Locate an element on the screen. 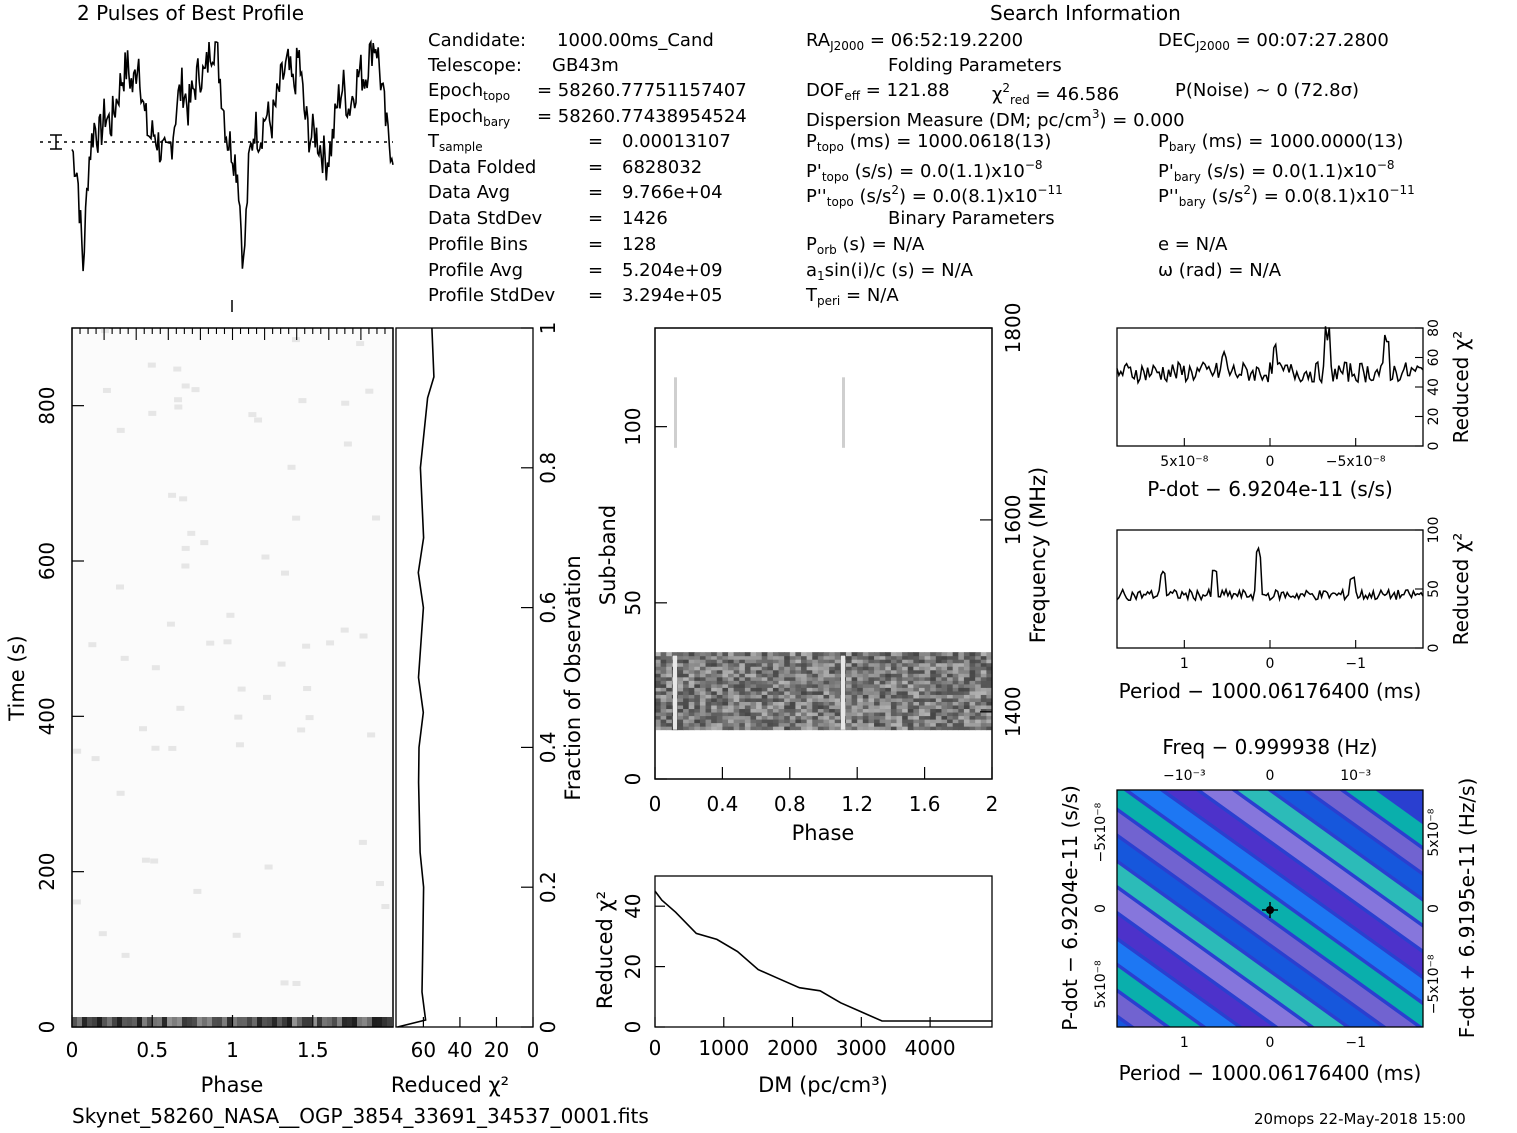 The height and width of the screenshot is (1133, 1517). ppdot-y2tick-label: −5x10⁻⁸ is located at coordinates (1434, 984).